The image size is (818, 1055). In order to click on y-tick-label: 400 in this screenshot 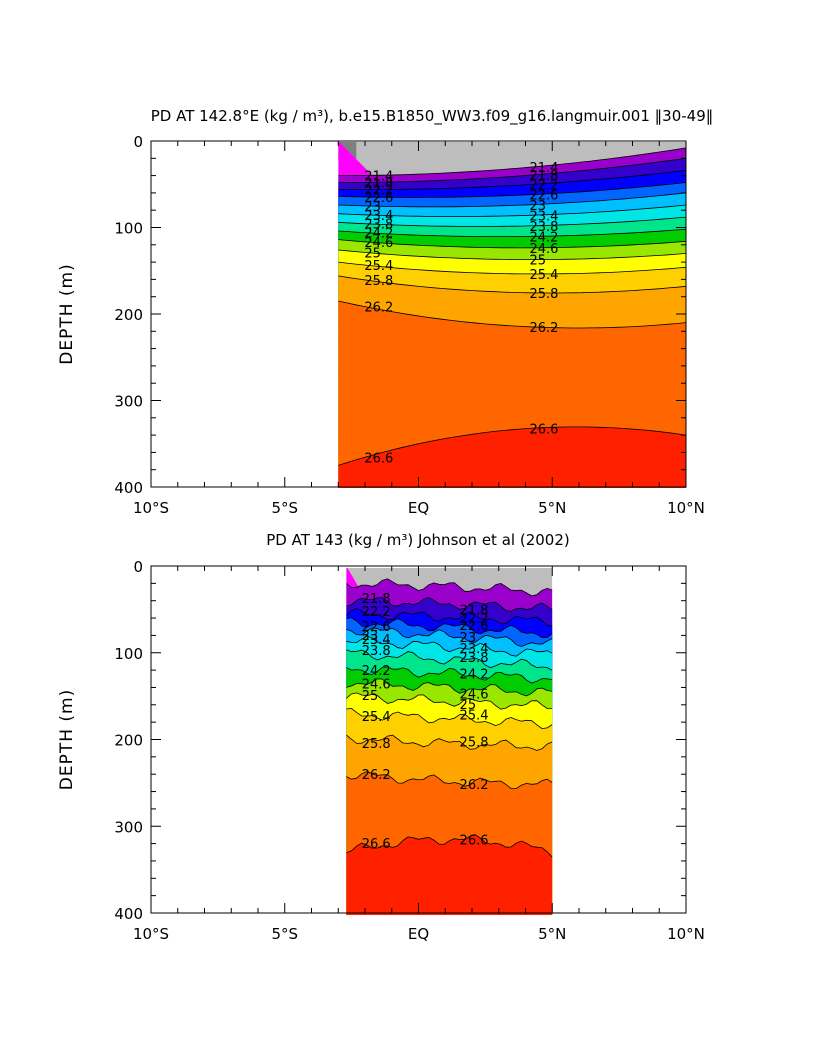, I will do `click(128, 914)`.